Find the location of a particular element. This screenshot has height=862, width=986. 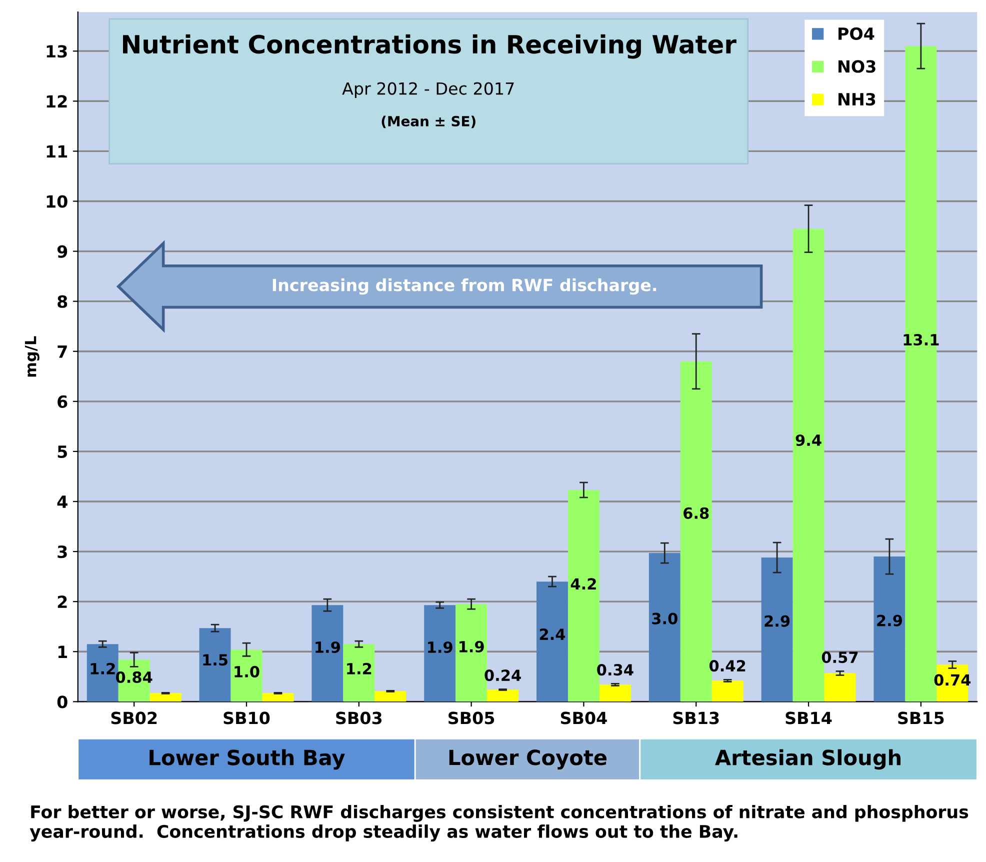

x-tick-label: SB10 is located at coordinates (247, 718).